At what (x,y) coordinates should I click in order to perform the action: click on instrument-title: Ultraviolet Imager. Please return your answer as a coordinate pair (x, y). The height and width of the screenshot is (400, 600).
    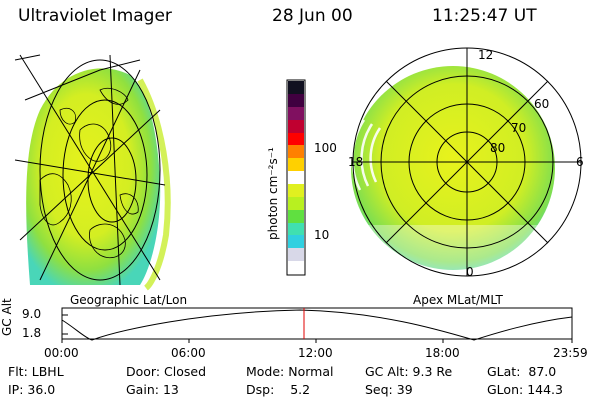
    Looking at the image, I should click on (95, 16).